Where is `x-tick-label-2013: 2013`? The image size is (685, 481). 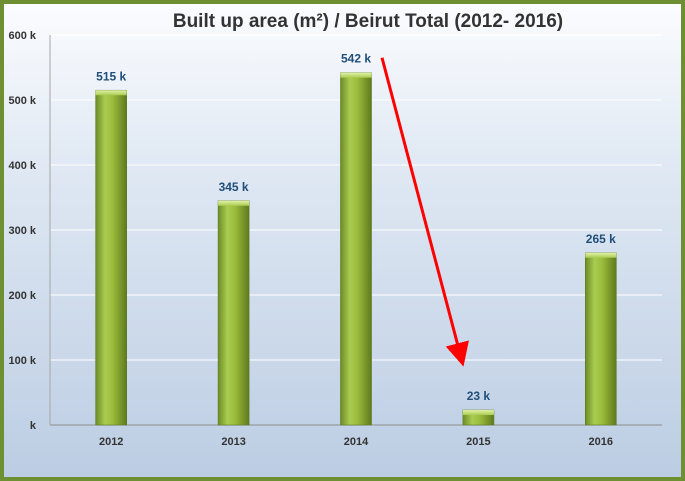
x-tick-label-2013: 2013 is located at coordinates (233, 442).